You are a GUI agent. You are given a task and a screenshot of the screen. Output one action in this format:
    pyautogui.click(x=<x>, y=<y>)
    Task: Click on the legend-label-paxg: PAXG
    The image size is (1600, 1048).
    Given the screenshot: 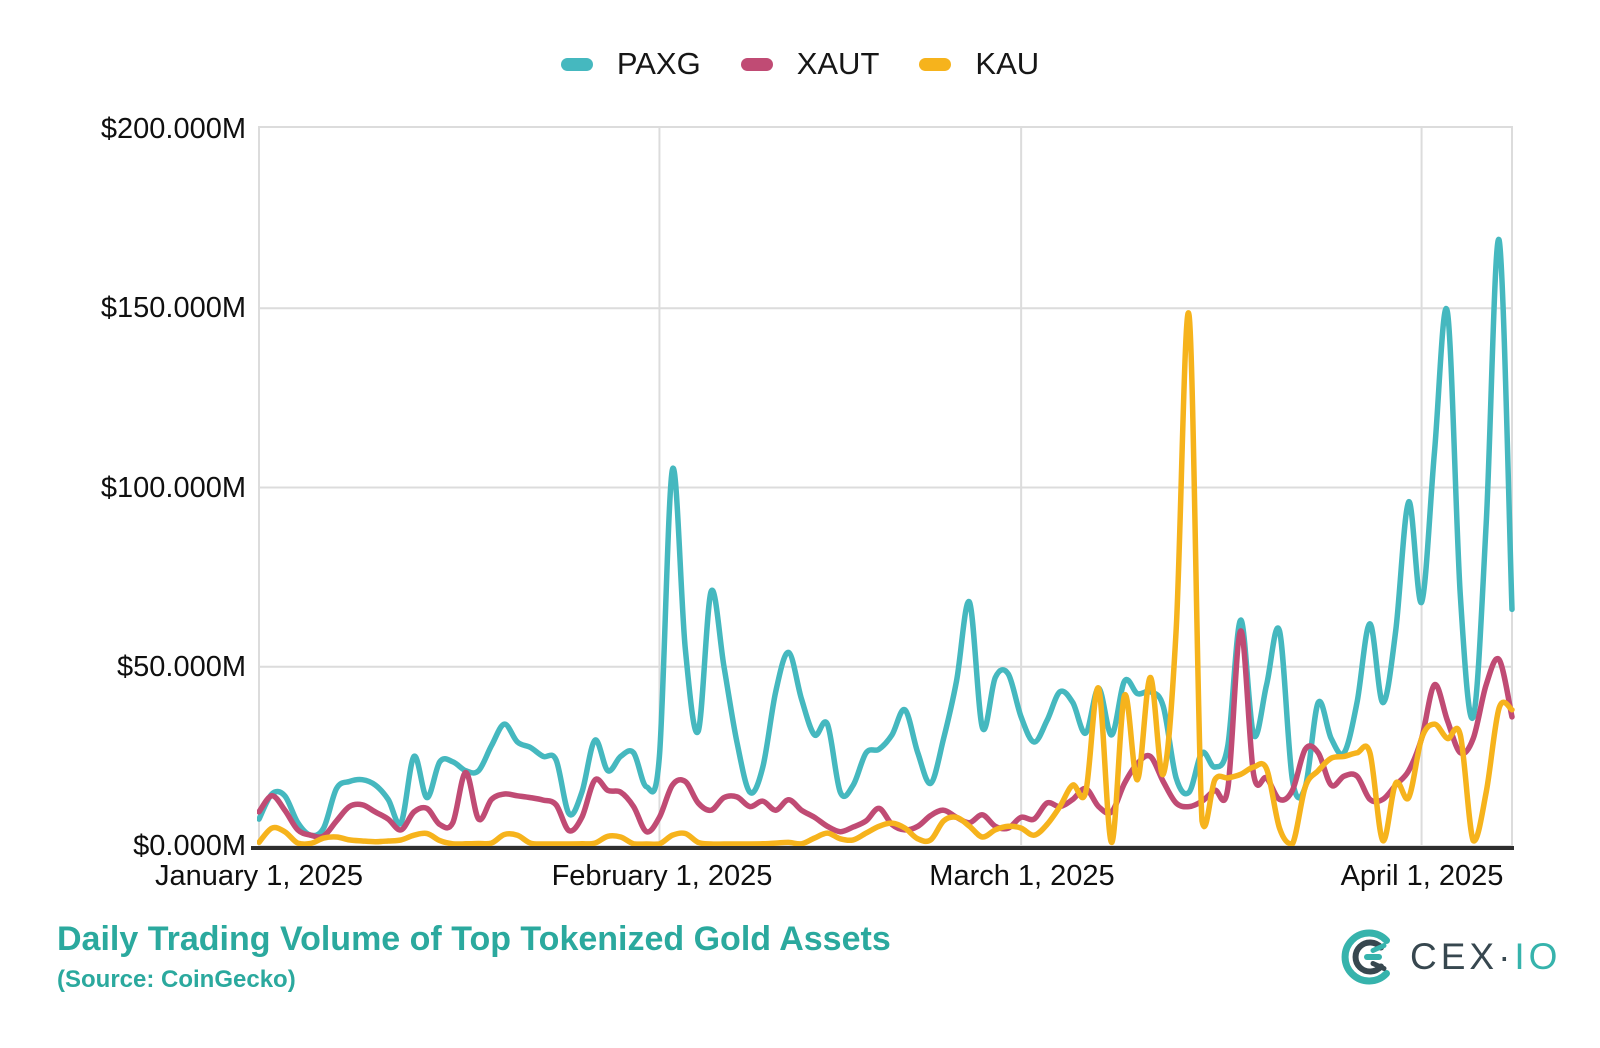 What is the action you would take?
    pyautogui.click(x=658, y=63)
    